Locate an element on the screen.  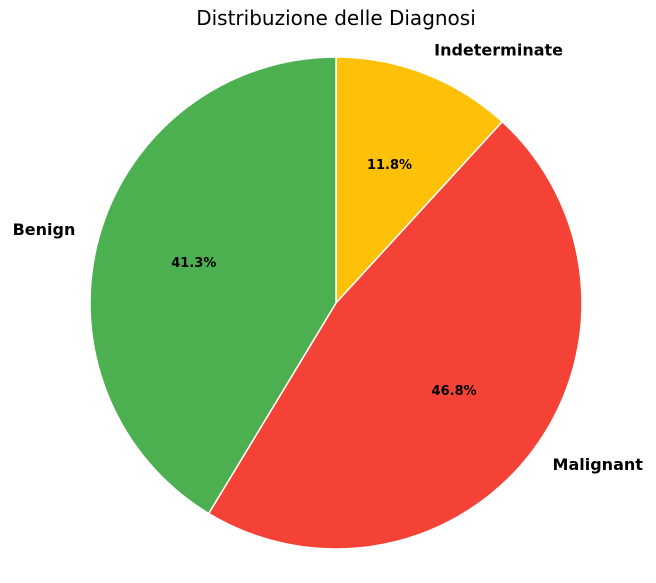
pie-slice-indeterminate is located at coordinates (419, 180).